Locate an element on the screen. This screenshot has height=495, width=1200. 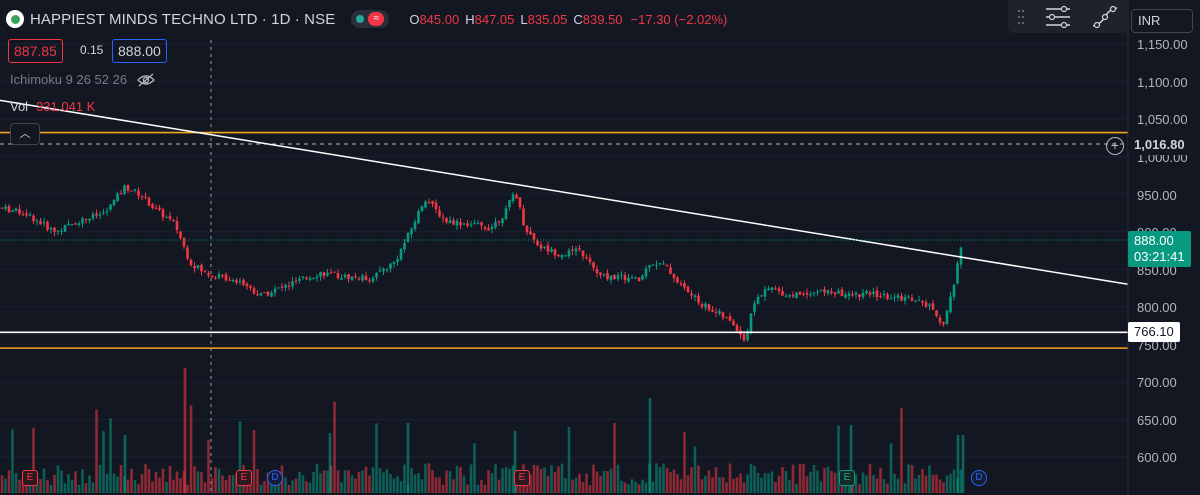
collapse-legend-button: ︿ is located at coordinates (25, 134).